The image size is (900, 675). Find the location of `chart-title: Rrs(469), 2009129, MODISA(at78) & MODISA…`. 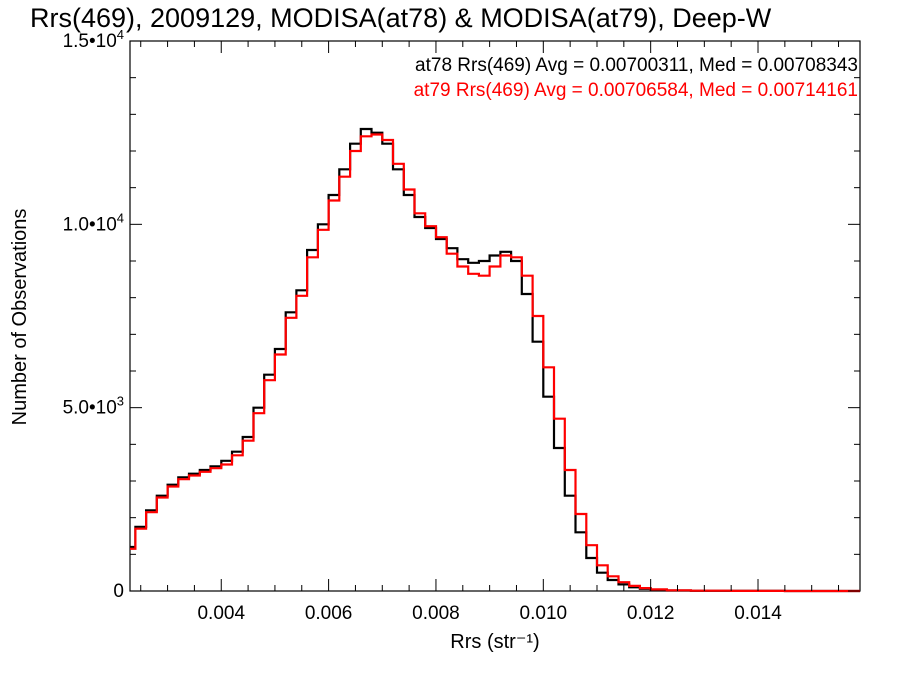

chart-title: Rrs(469), 2009129, MODISA(at78) & MODISA… is located at coordinates (401, 18).